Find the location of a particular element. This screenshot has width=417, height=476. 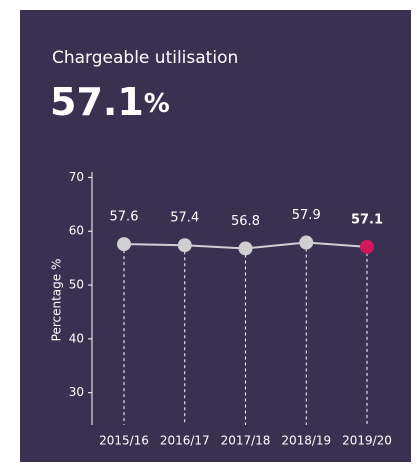

y-tick-label: 40 is located at coordinates (76, 338).